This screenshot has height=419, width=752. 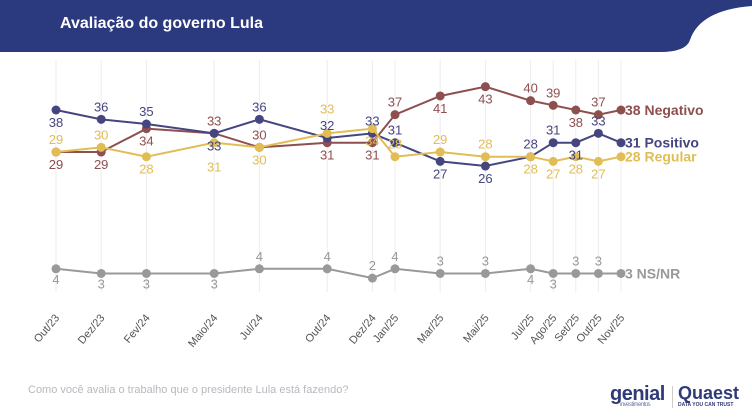 I want to click on header-banner, so click(x=376, y=26).